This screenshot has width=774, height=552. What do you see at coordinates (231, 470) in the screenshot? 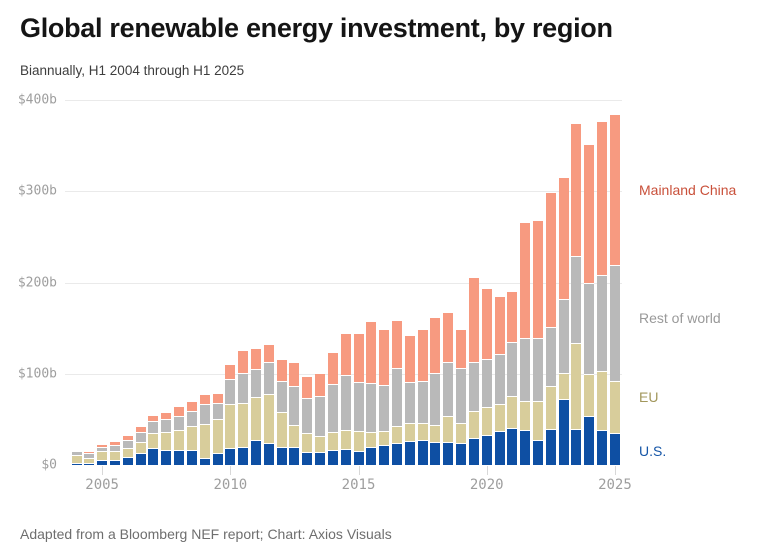
I see `x-axis-tick-2010` at bounding box center [231, 470].